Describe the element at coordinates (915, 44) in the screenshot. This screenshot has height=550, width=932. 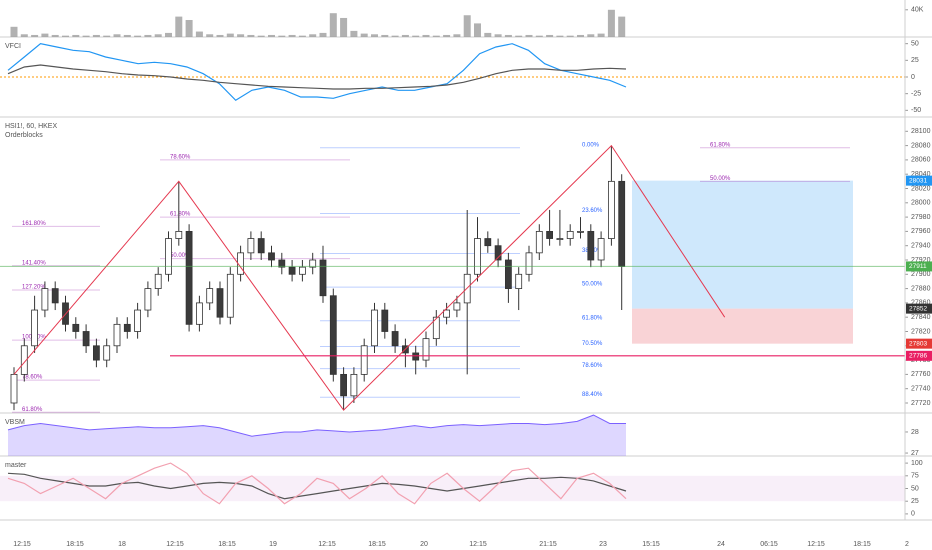
I see `y-tick-label: 50` at that location.